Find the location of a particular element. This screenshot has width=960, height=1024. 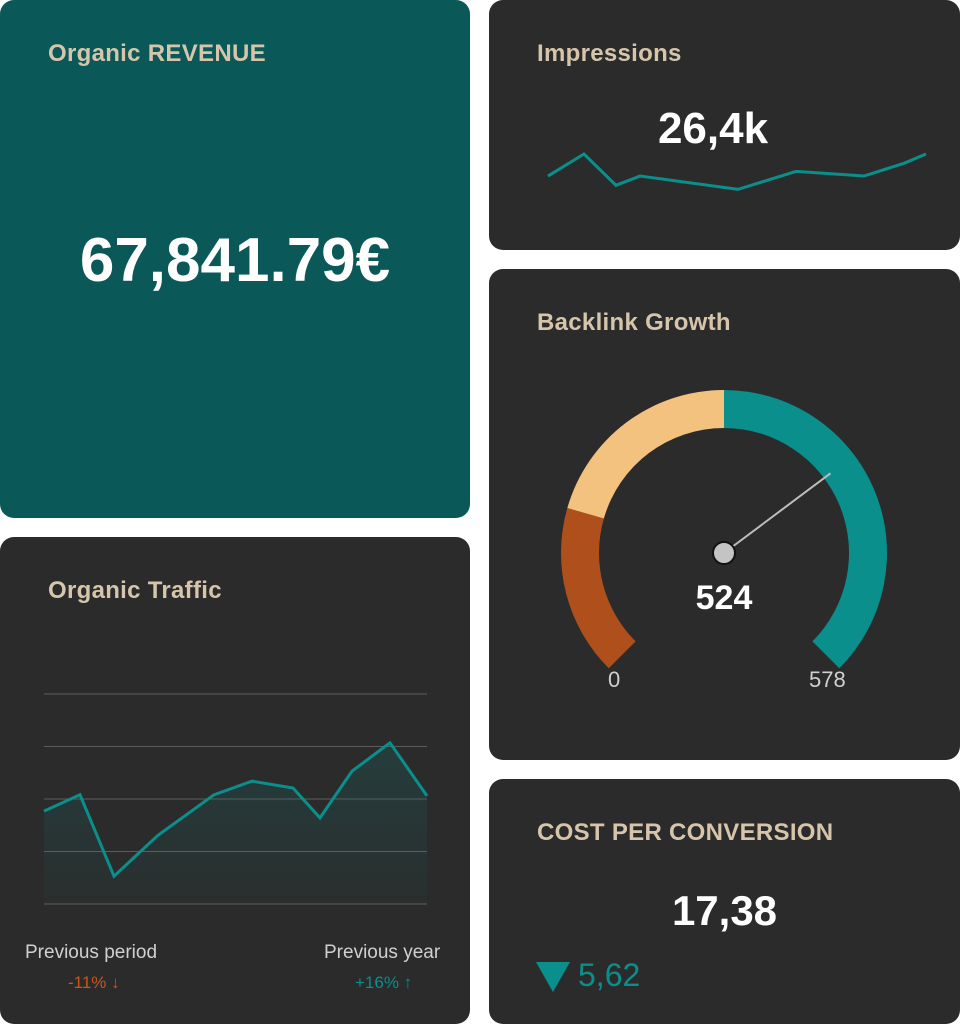

revenue-title: Organic REVENUE is located at coordinates (157, 53).